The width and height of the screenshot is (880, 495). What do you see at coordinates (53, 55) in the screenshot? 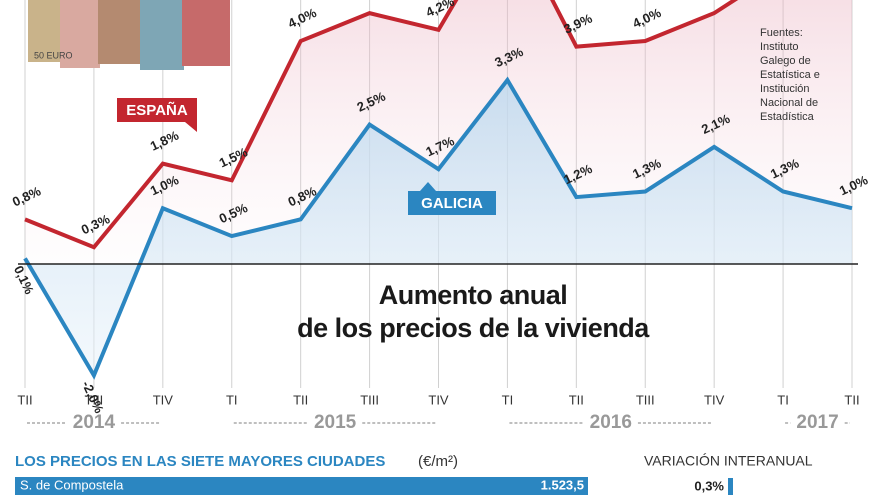
I see `banknote-mark: 50 EURO` at bounding box center [53, 55].